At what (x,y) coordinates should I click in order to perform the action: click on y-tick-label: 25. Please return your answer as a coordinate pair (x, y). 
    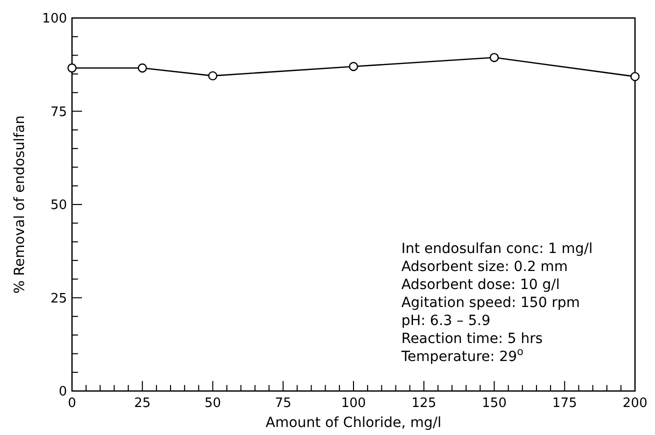
    Looking at the image, I should click on (58, 298).